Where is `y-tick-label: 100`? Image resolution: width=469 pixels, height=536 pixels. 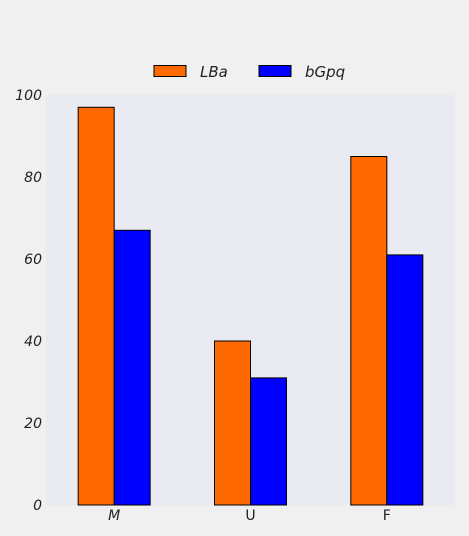
y-tick-label: 100 is located at coordinates (28, 96).